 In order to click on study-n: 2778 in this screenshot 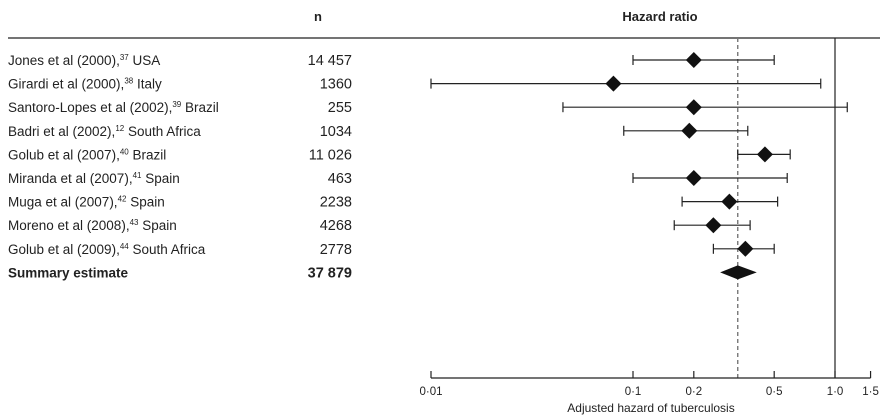, I will do `click(336, 250)`.